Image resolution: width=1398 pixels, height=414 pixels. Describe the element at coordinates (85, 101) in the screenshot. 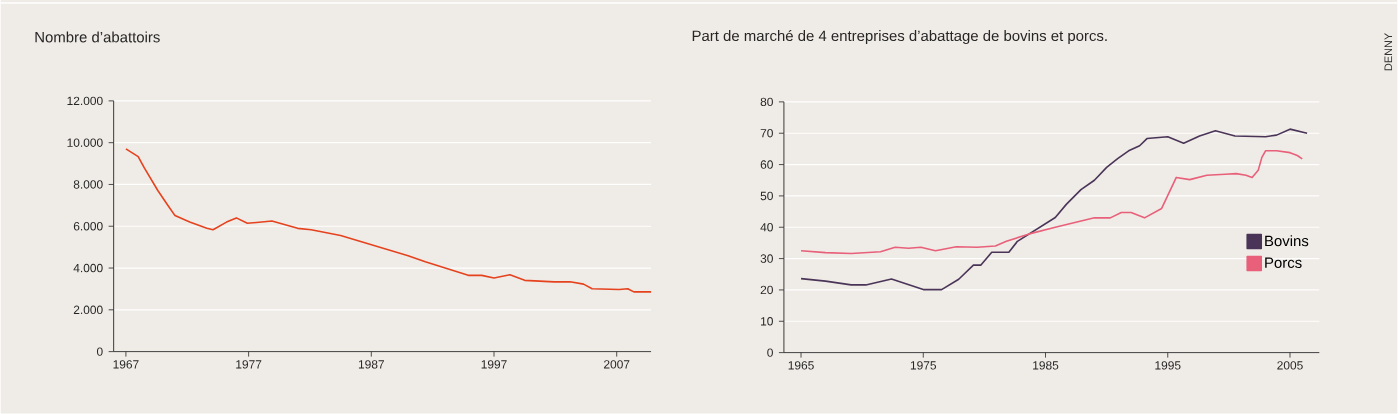

I see `y-tick-label: 12.000` at that location.